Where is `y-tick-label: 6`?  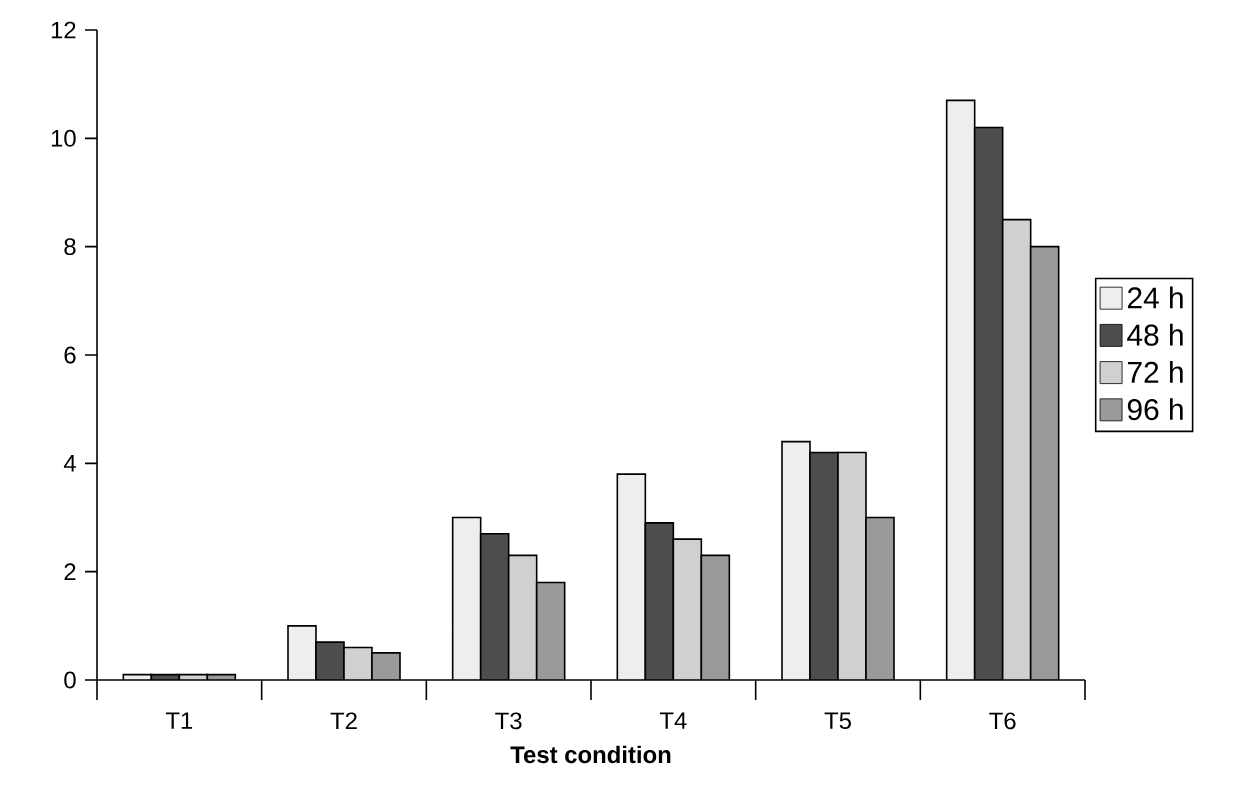
y-tick-label: 6 is located at coordinates (70, 355).